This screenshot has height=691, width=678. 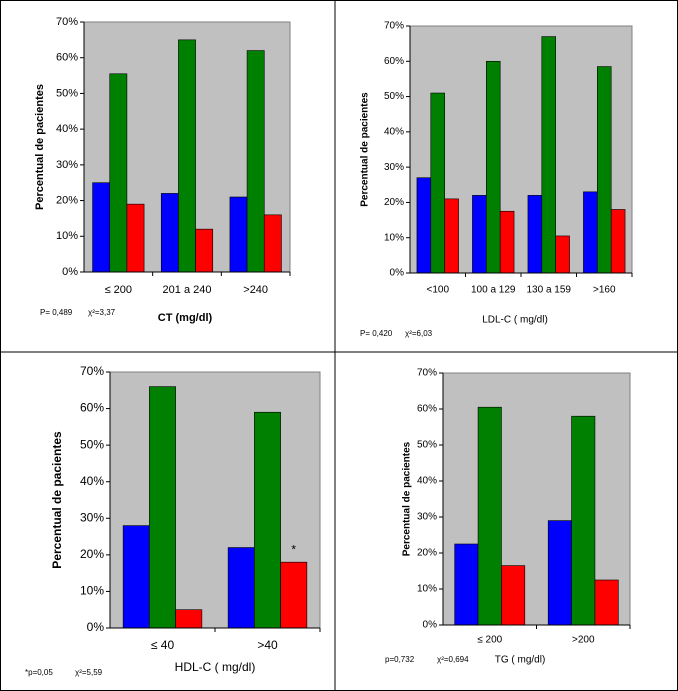 I want to click on x-tick-label: >40, so click(x=267, y=645).